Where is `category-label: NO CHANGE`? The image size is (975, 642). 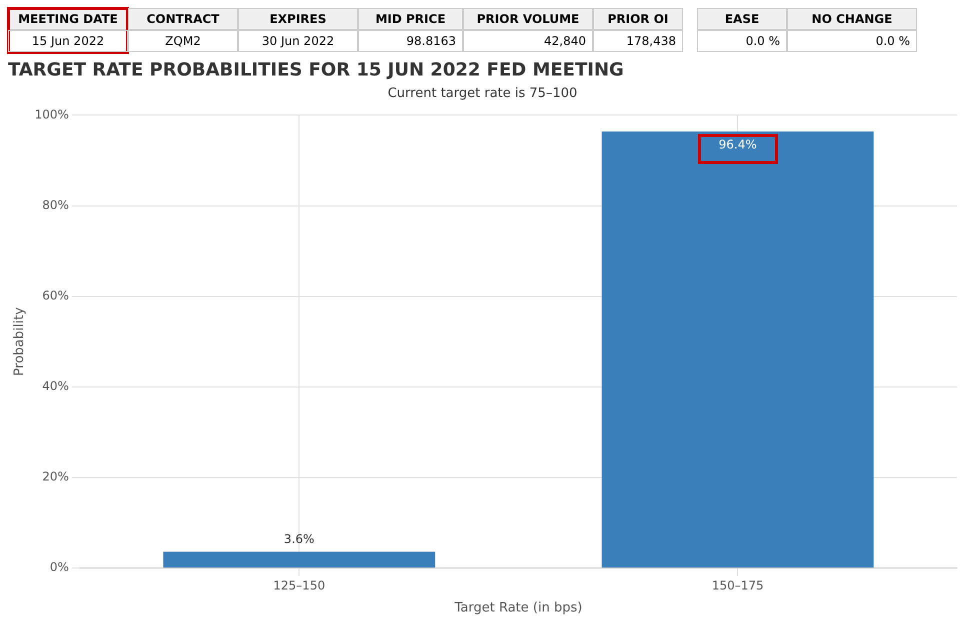
category-label: NO CHANGE is located at coordinates (852, 19).